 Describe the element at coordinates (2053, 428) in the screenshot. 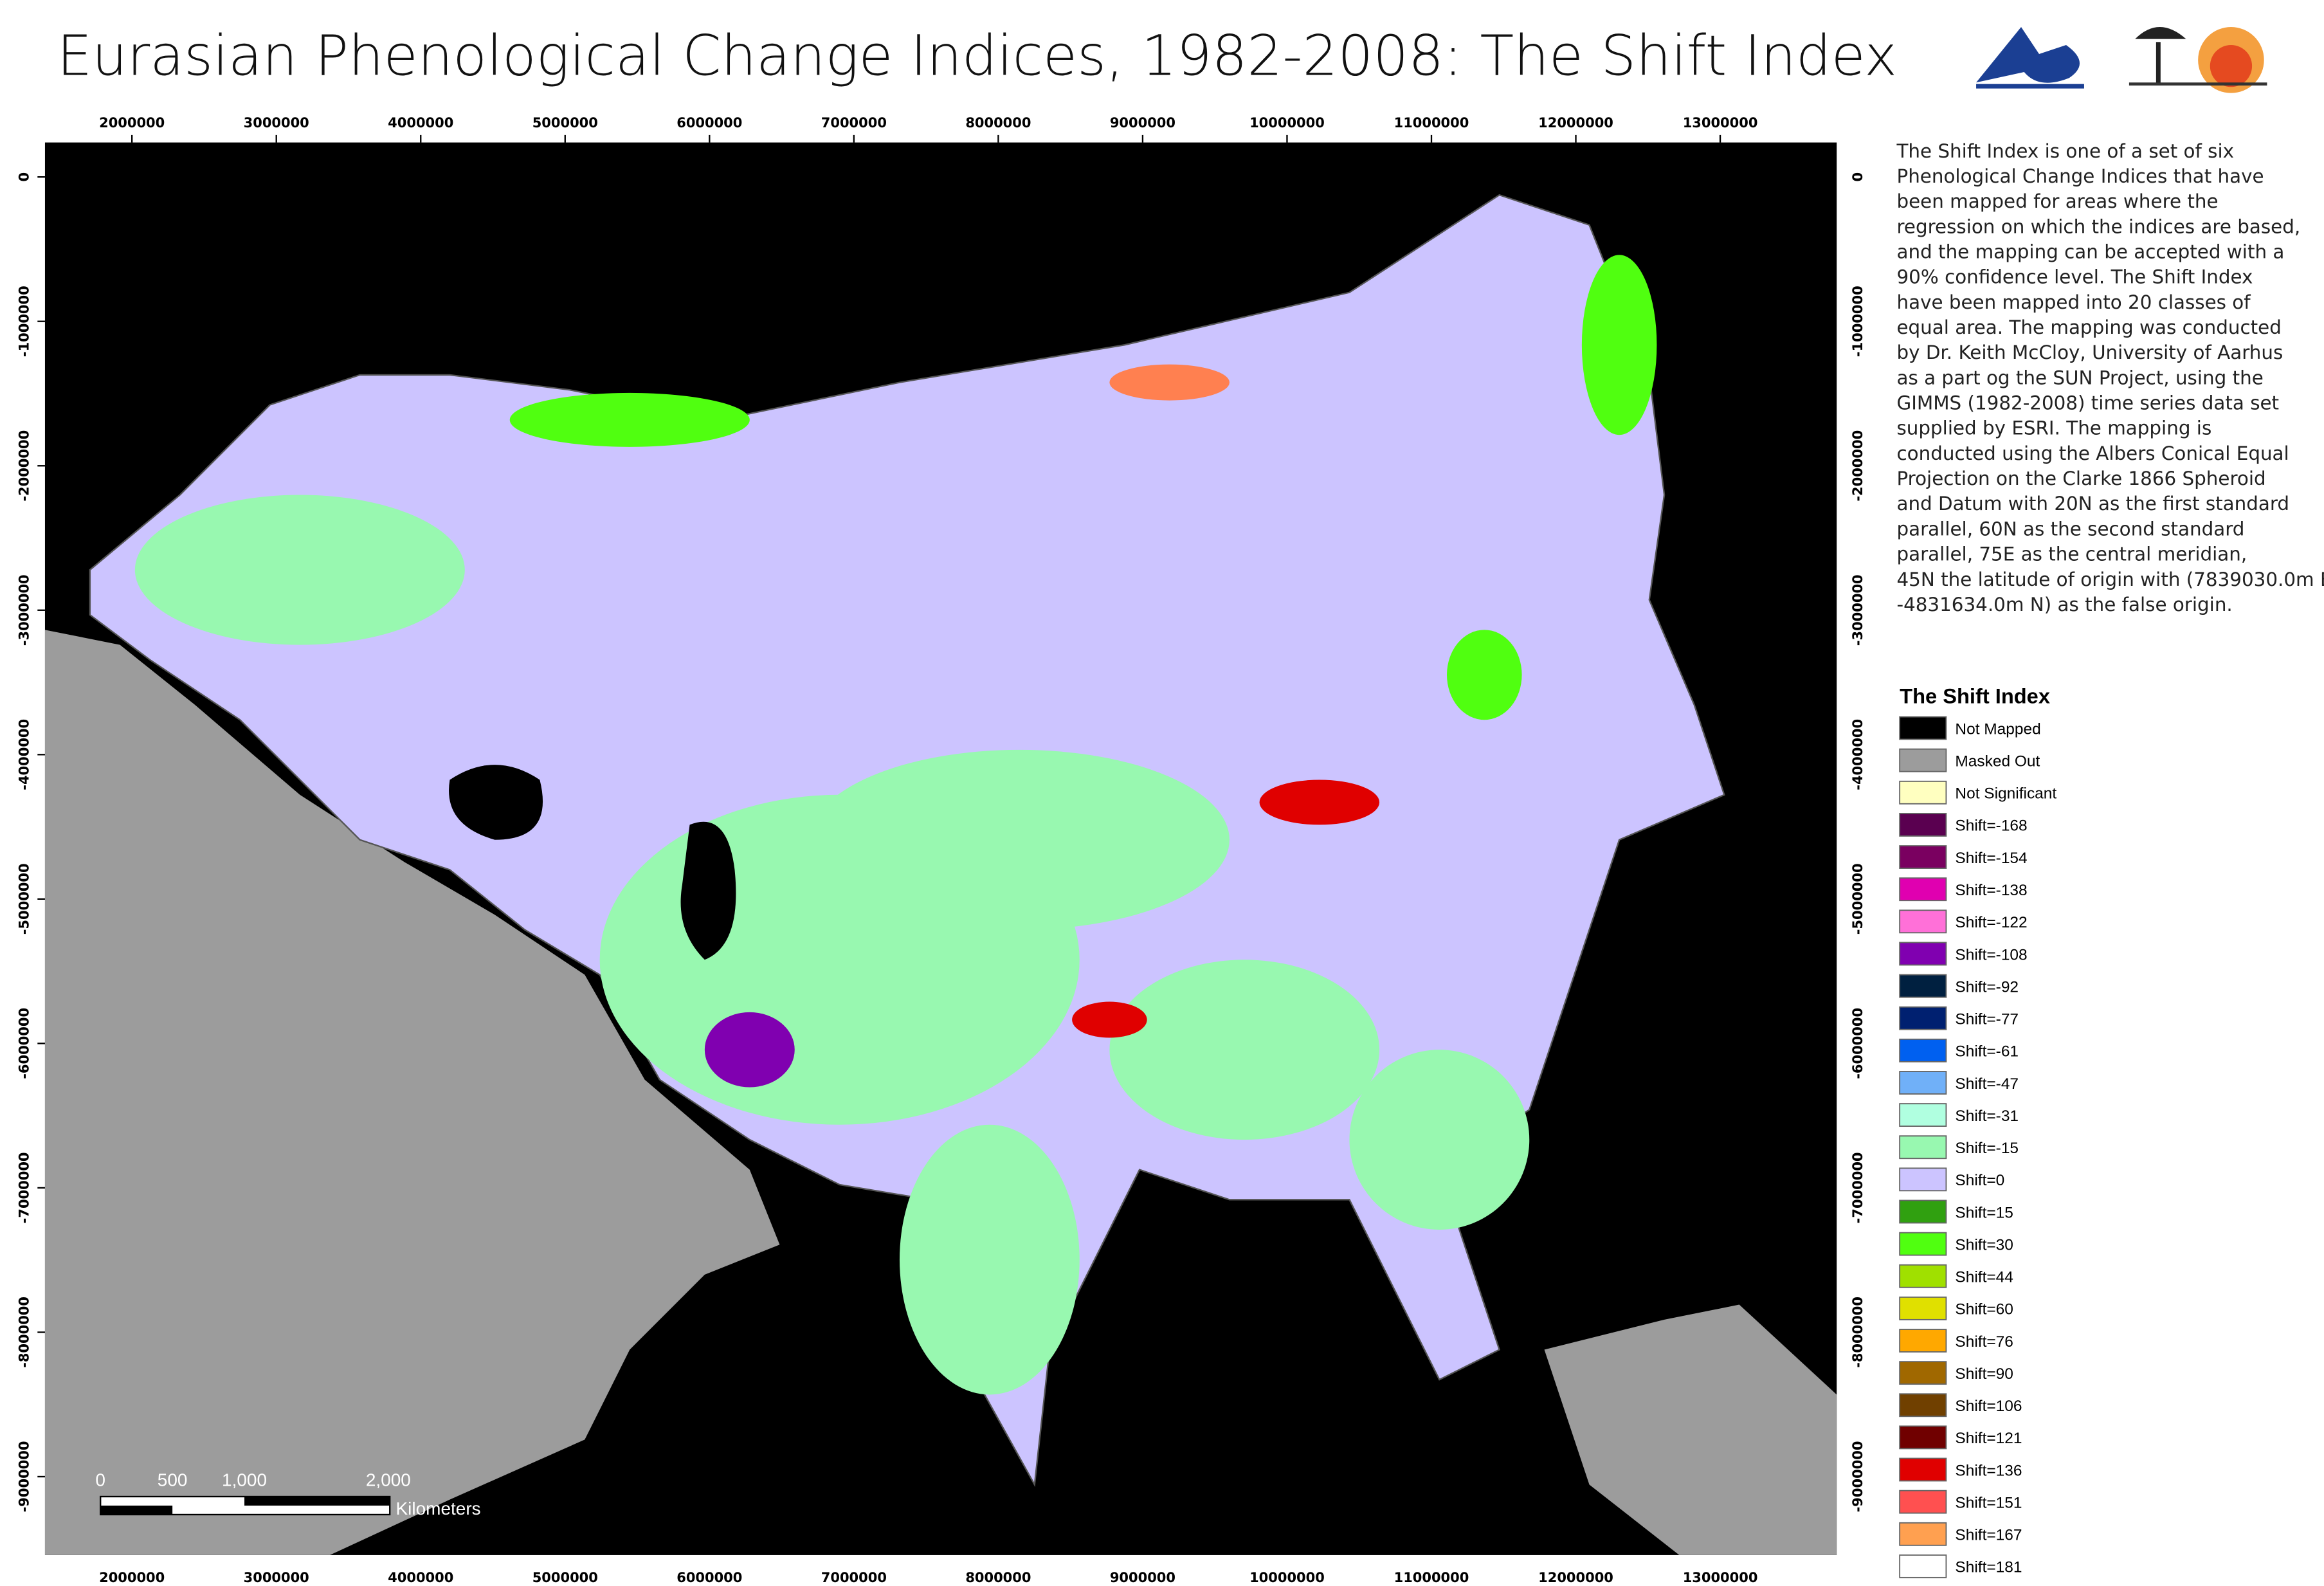

I see `description-line: supplied by ESRI. The mapping is` at that location.